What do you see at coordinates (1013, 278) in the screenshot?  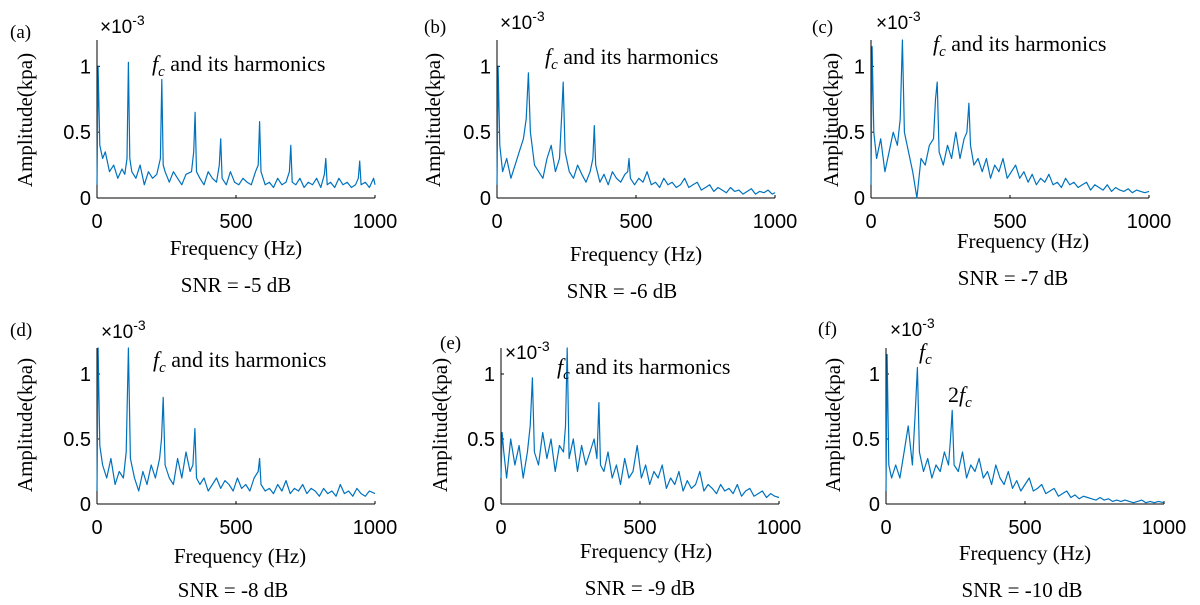 I see `snr-caption: SNR = -7 dB` at bounding box center [1013, 278].